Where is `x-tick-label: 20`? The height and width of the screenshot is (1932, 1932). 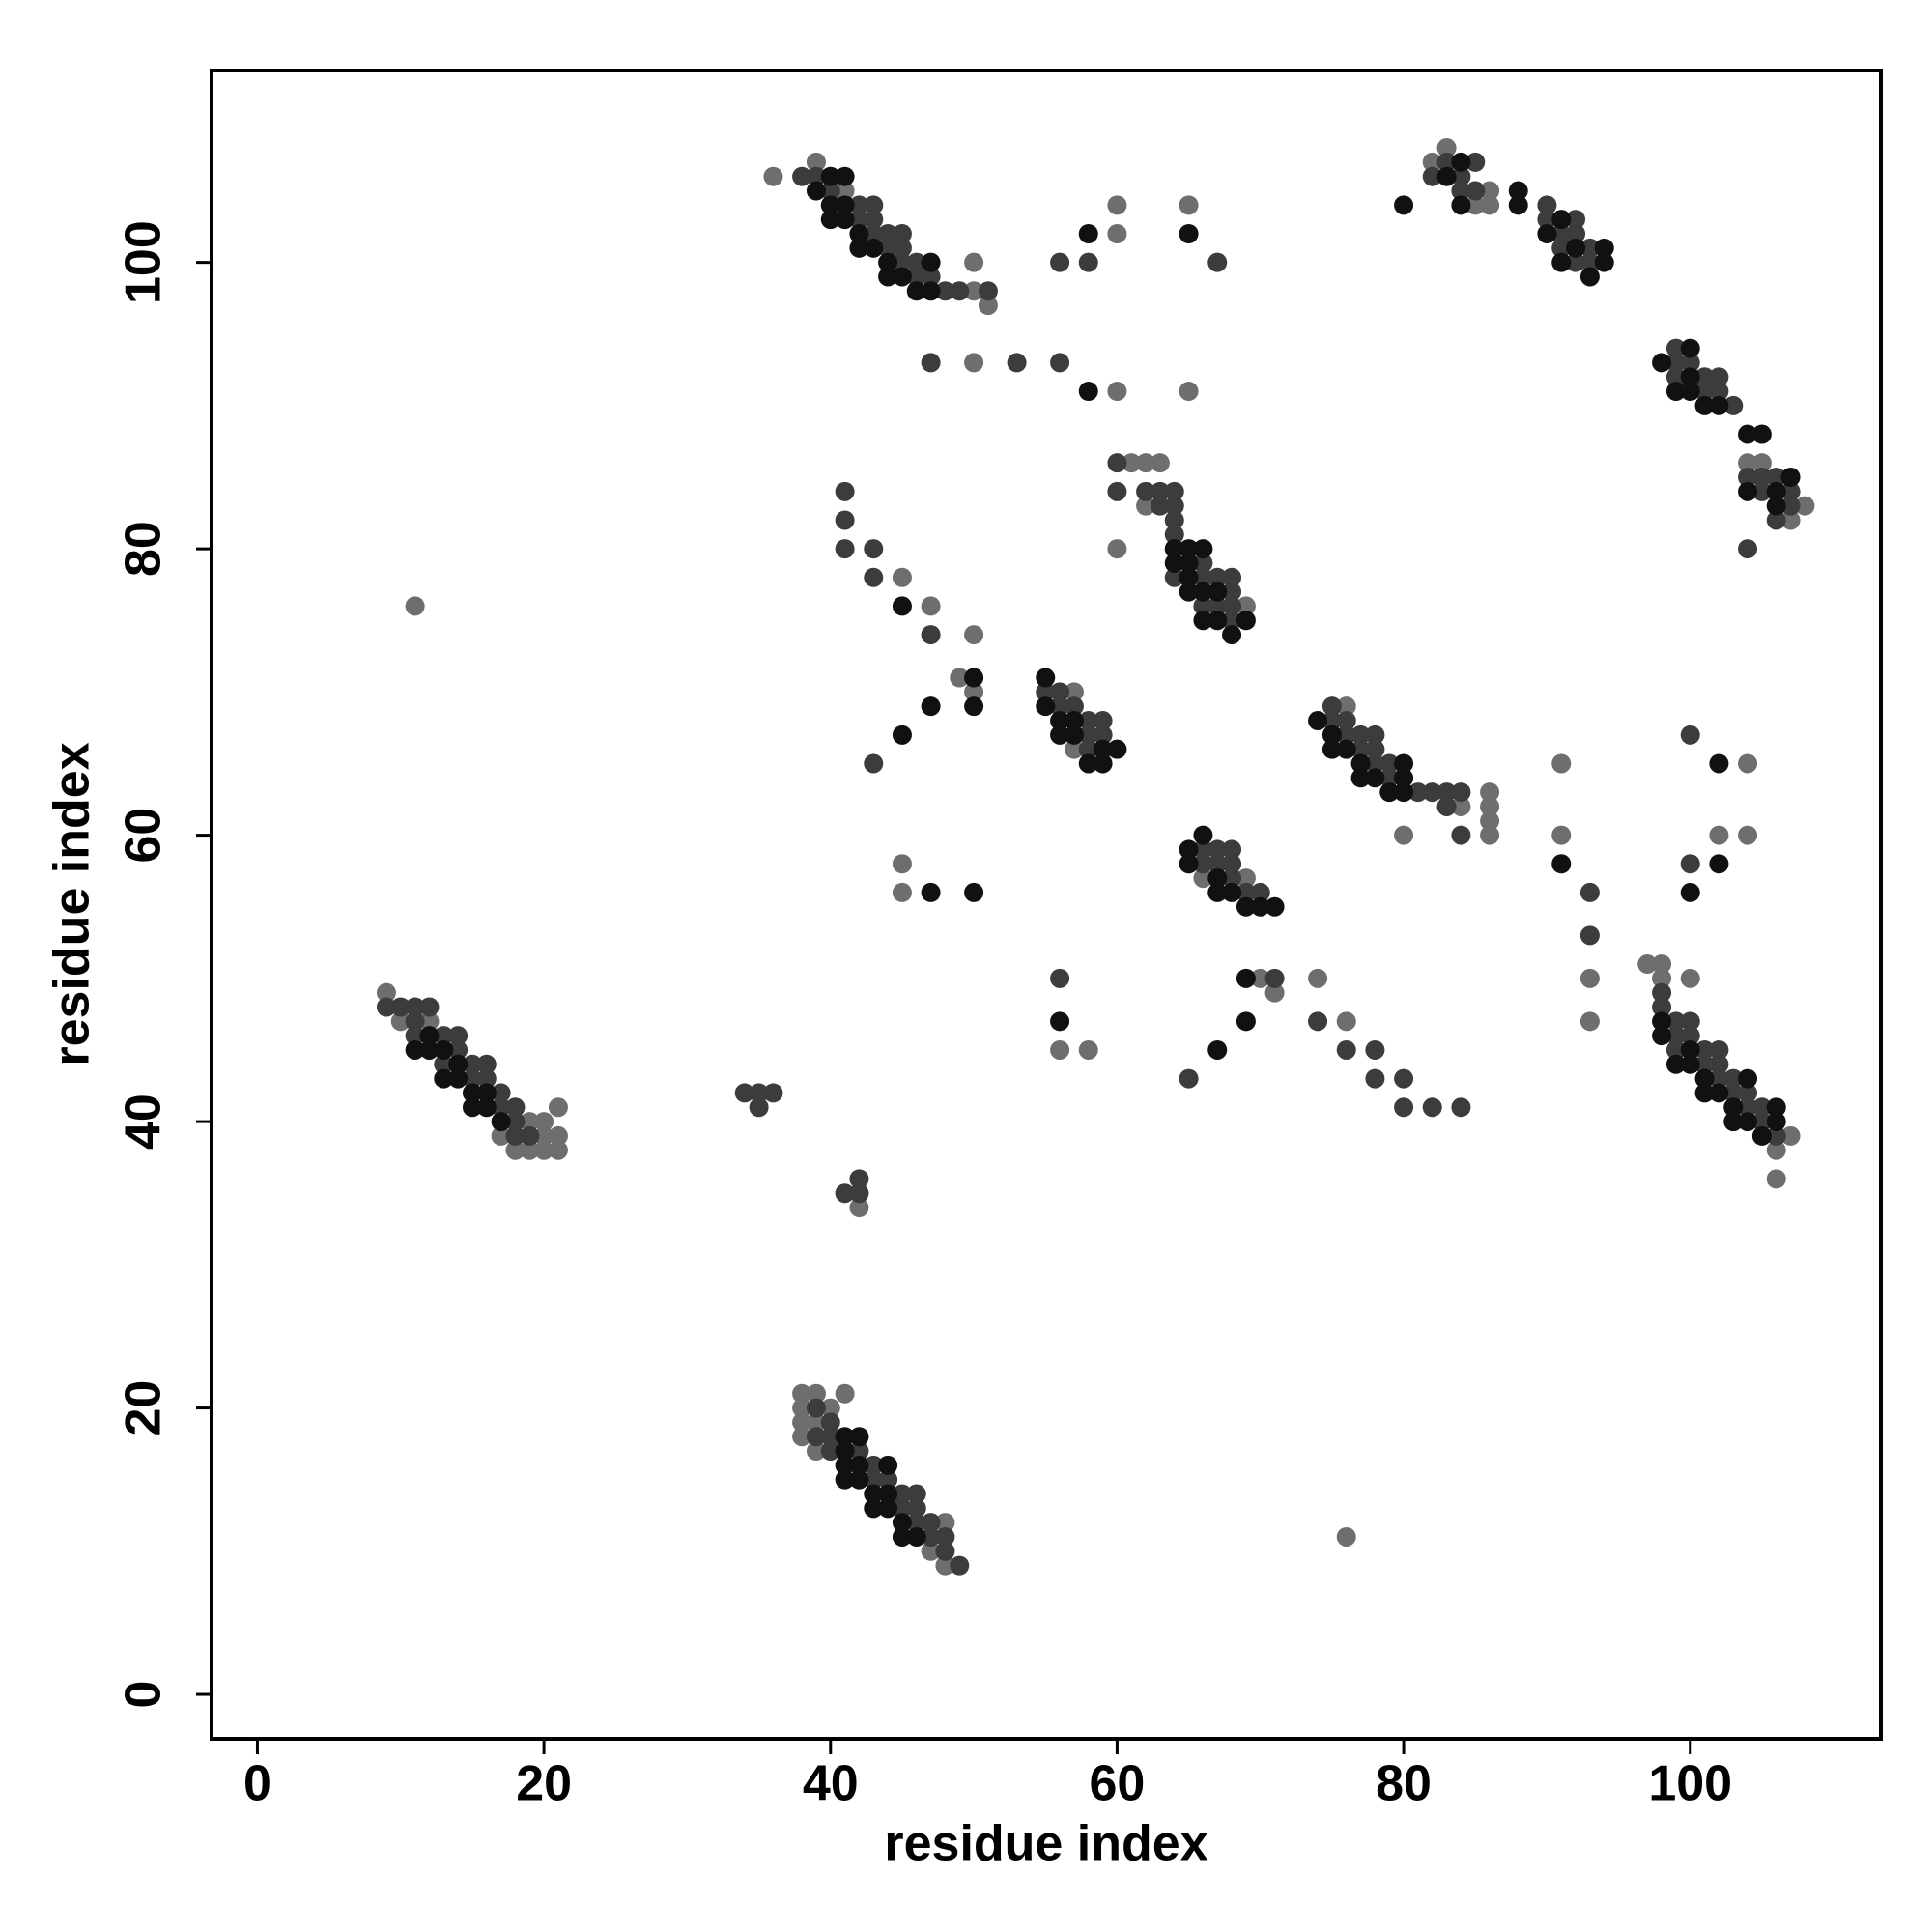 x-tick-label: 20 is located at coordinates (544, 1784).